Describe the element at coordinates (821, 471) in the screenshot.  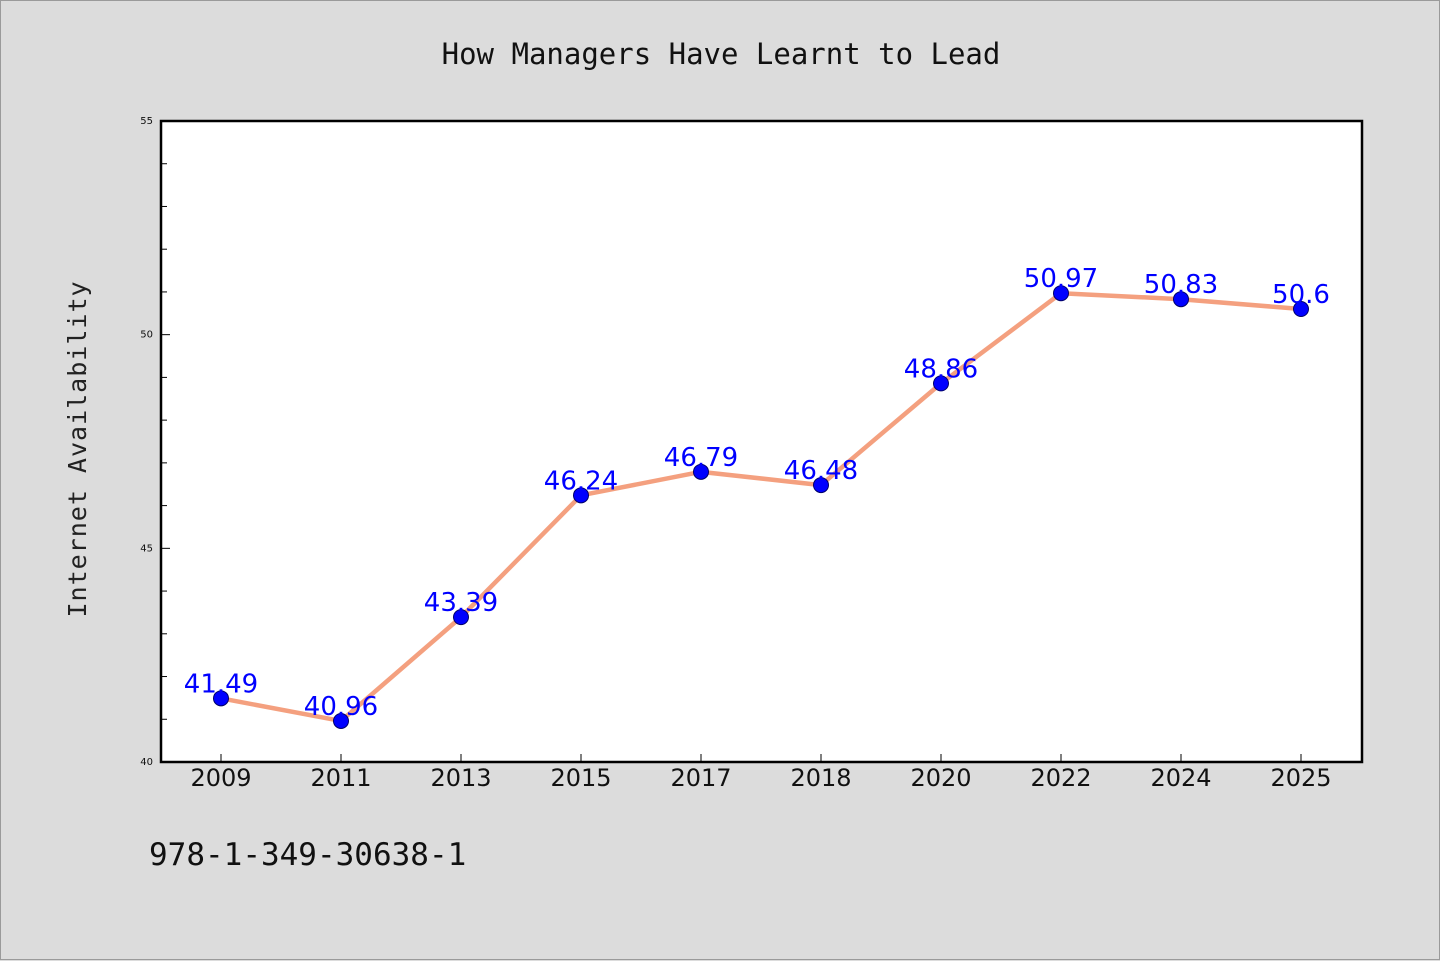
I see `data-label: 46.48` at that location.